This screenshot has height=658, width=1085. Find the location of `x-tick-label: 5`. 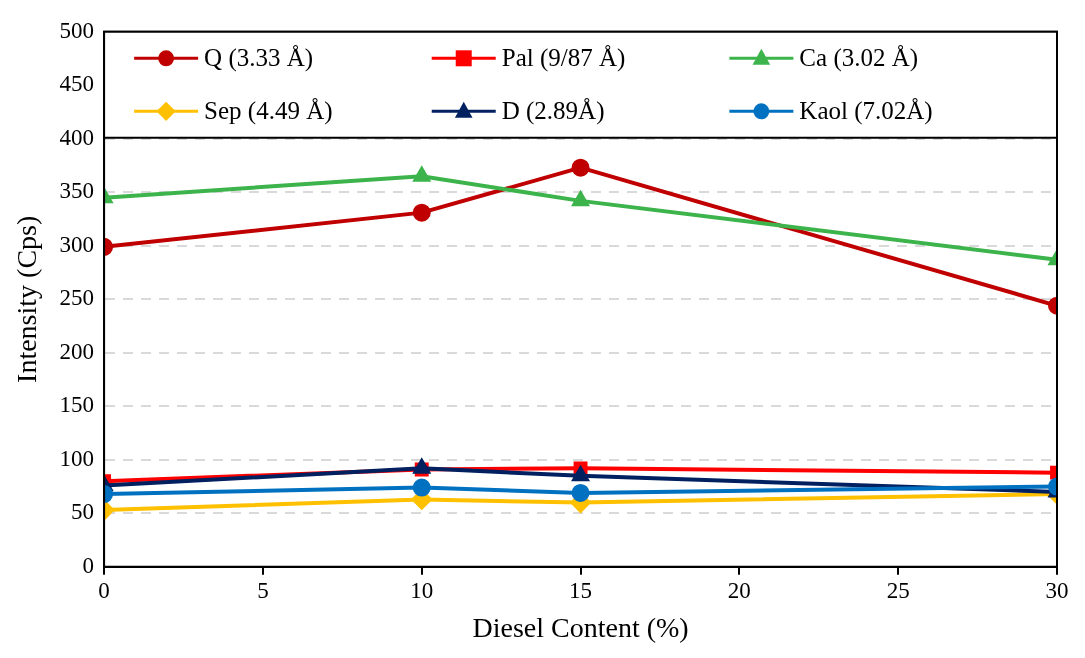

x-tick-label: 5 is located at coordinates (263, 590).